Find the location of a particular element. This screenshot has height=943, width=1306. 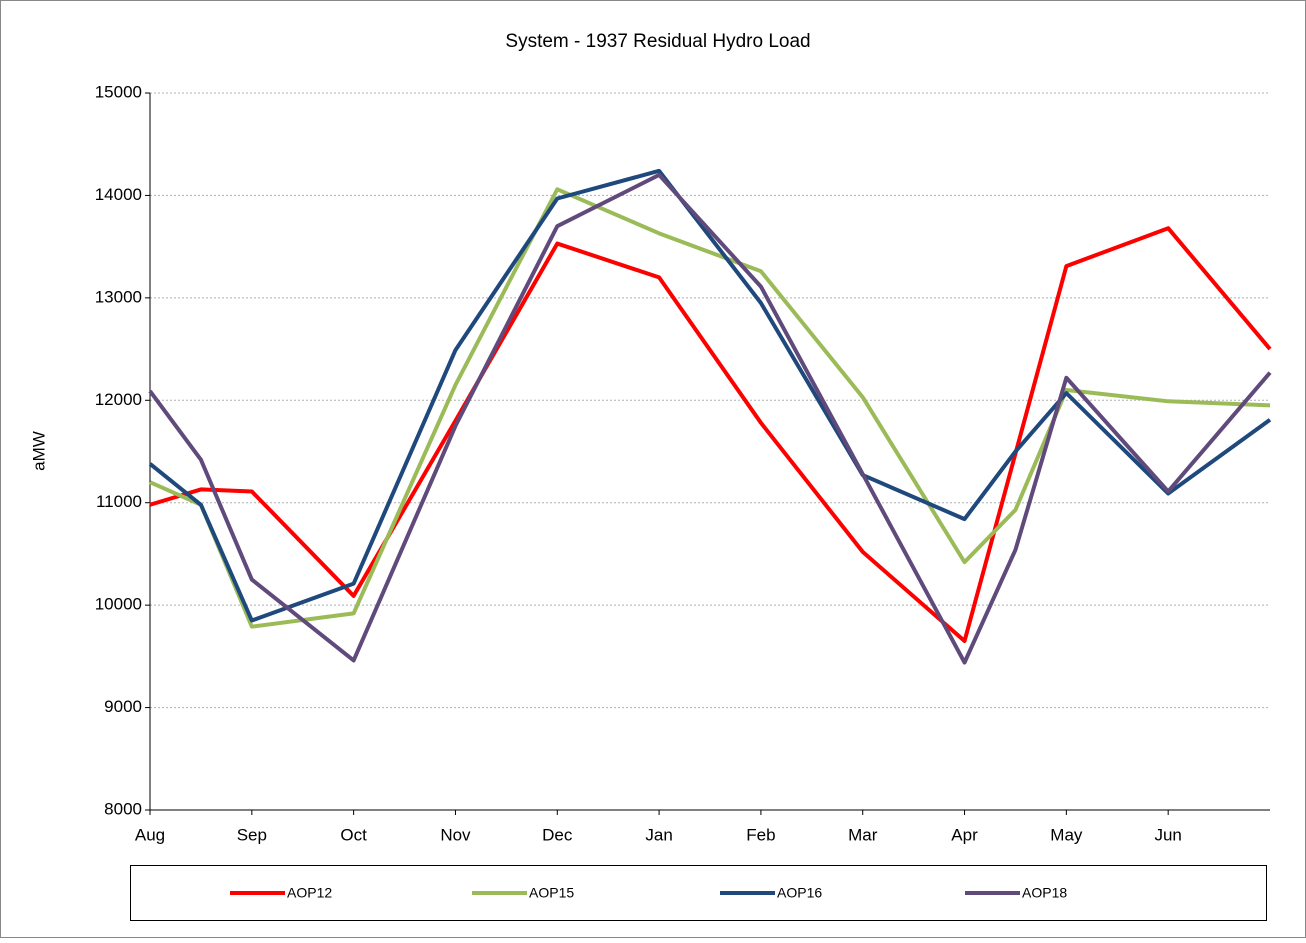

legend-label: AOP18 is located at coordinates (1044, 893).